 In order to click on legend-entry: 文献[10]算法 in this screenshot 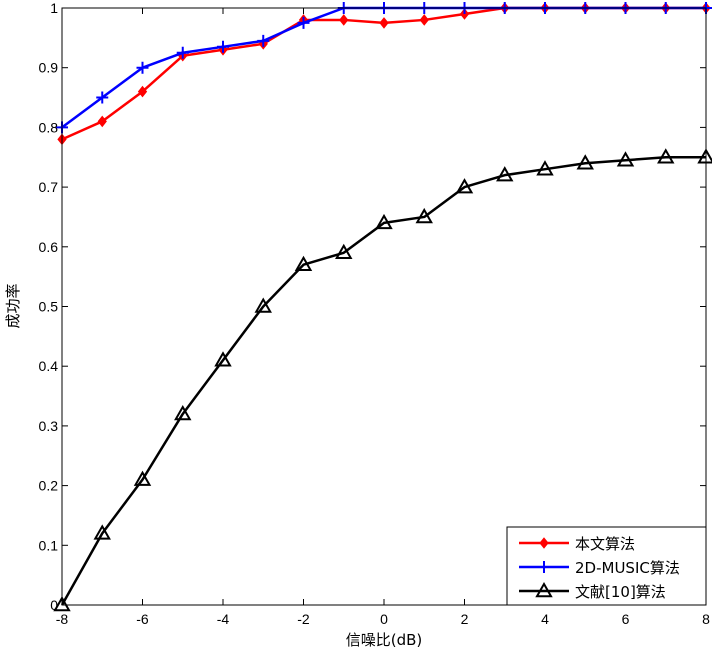, I will do `click(592, 591)`.